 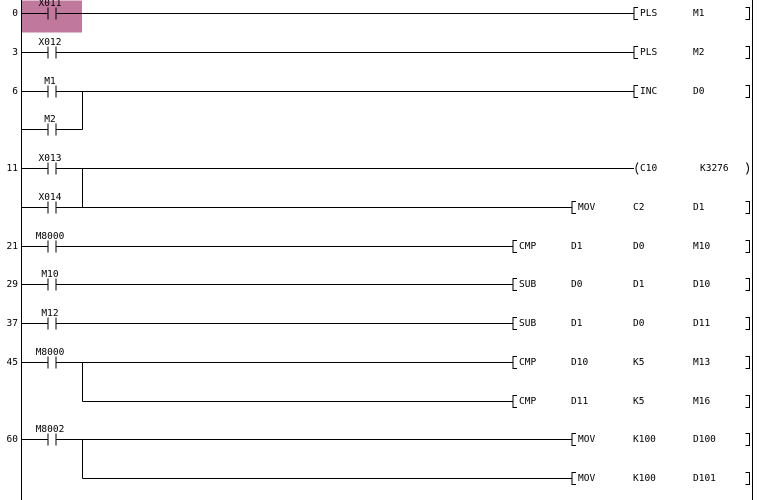 I want to click on instruction-operand: D101, so click(x=704, y=478).